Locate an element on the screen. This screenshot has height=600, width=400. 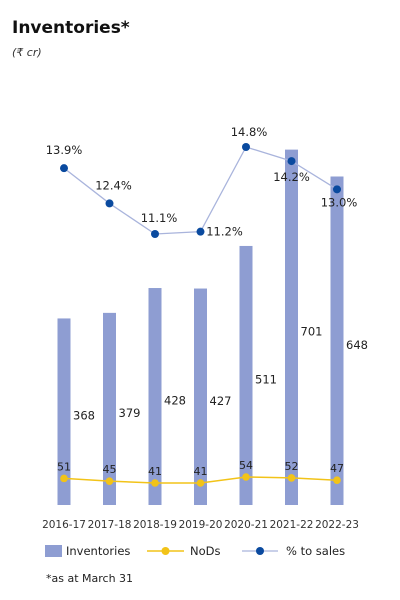
bar-label-2018-19: 428 is located at coordinates (175, 401).